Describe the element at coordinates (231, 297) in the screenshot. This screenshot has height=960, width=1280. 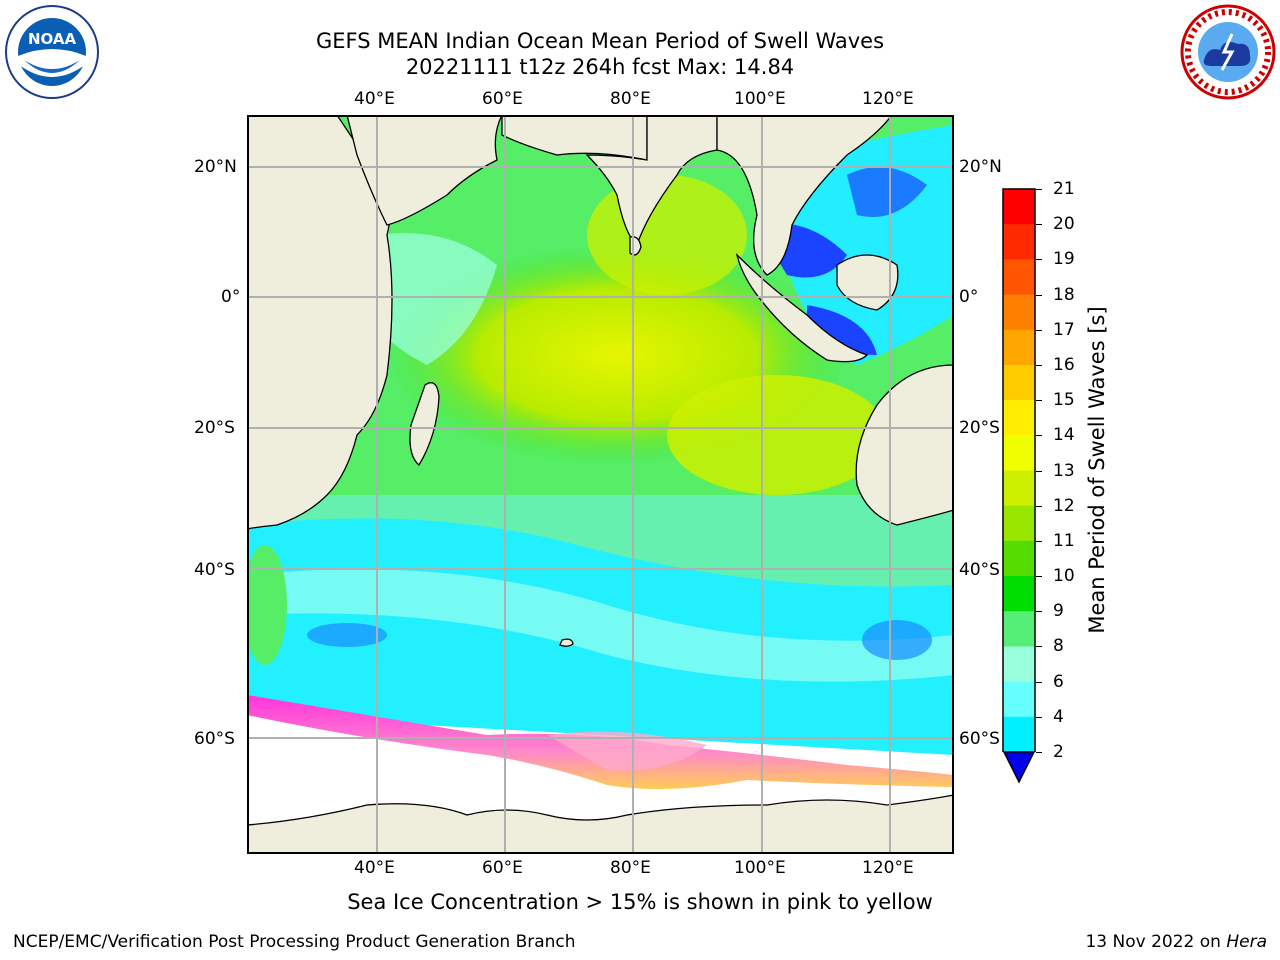
I see `lat-tick-left: 0°` at that location.